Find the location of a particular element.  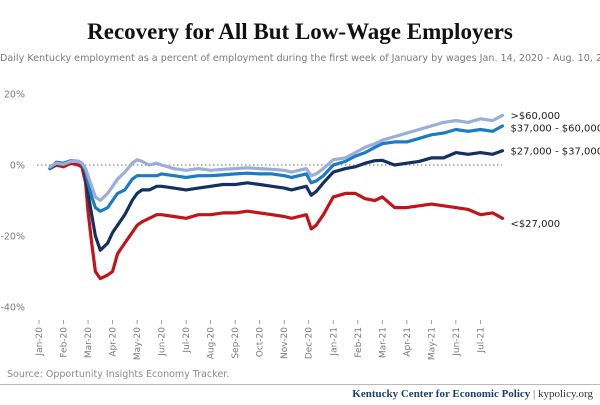

x-tick-label: Feb-21 is located at coordinates (359, 342).